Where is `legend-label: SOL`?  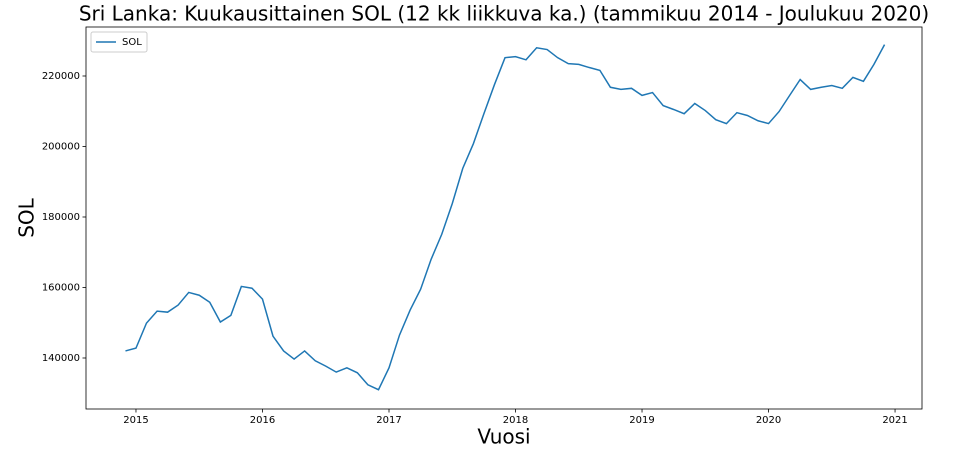 legend-label: SOL is located at coordinates (132, 42).